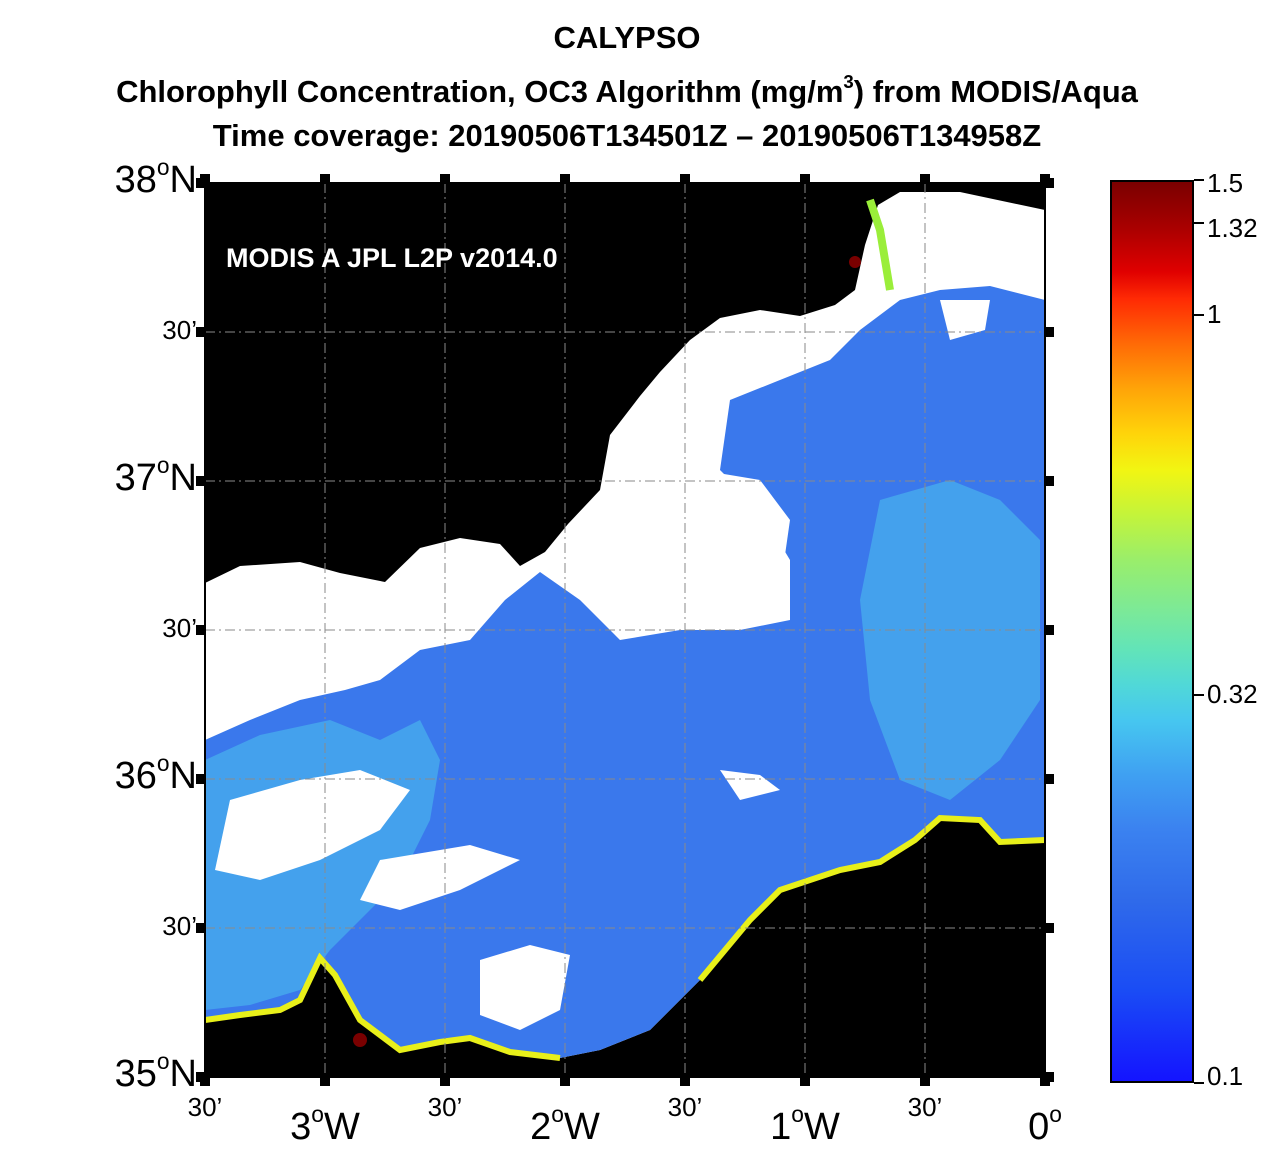 The width and height of the screenshot is (1287, 1162). What do you see at coordinates (1225, 1076) in the screenshot?
I see `colorbar-tick-label: 0.1` at bounding box center [1225, 1076].